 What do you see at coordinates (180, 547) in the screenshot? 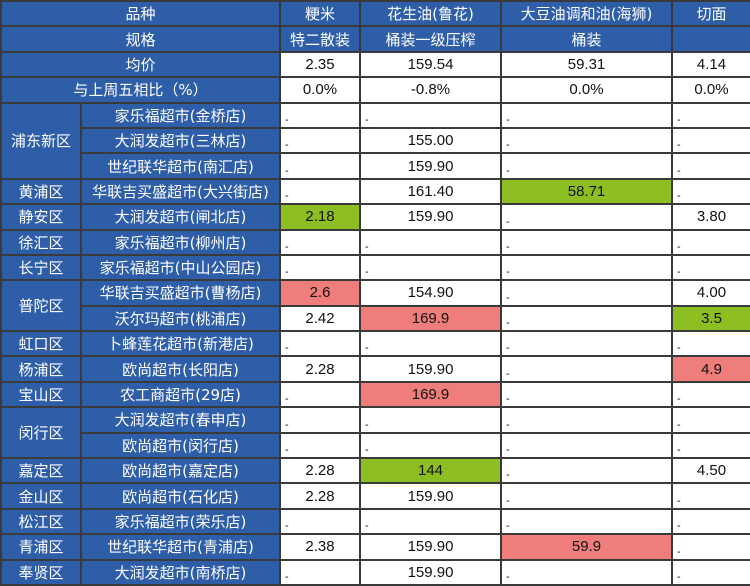
I see `store-cell: 世纪联华超市(青浦店)` at bounding box center [180, 547].